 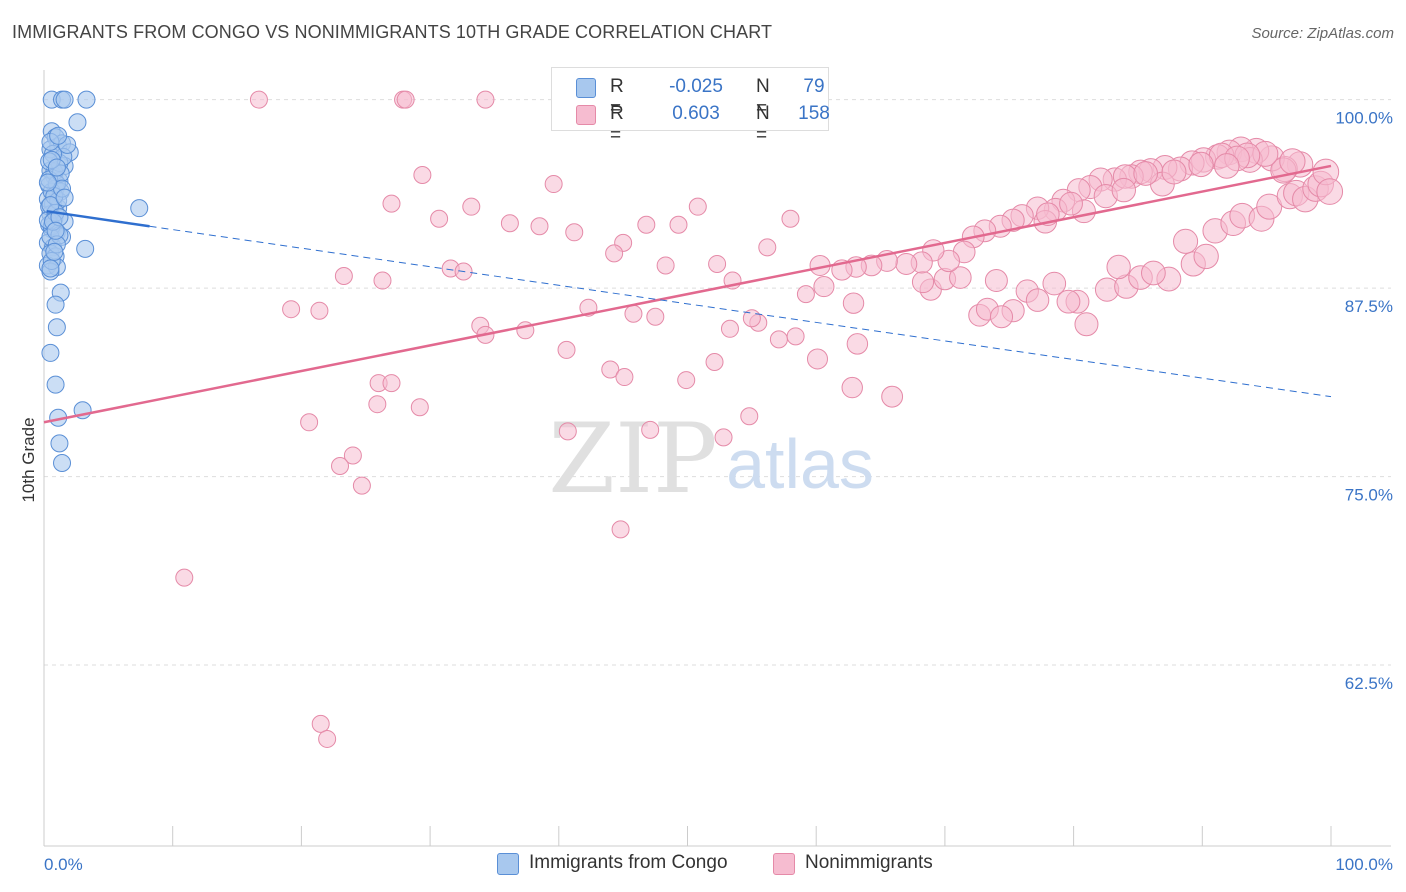 What do you see at coordinates (508, 864) in the screenshot?
I see `congo-legend-swatch` at bounding box center [508, 864].